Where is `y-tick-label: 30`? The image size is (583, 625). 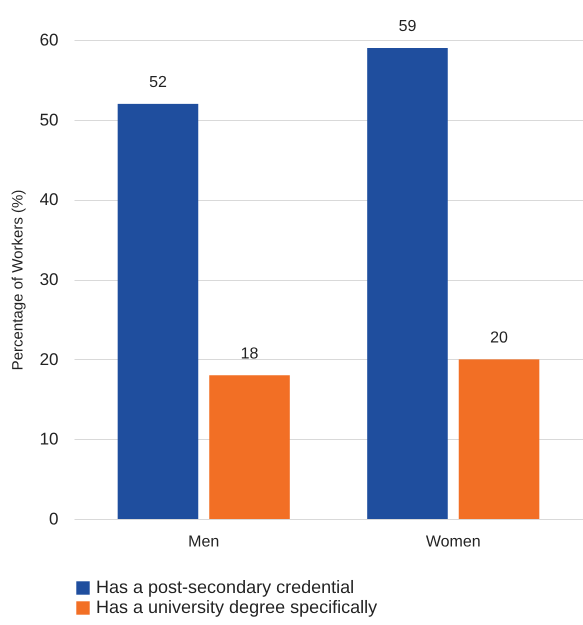
y-tick-label: 30 is located at coordinates (49, 279).